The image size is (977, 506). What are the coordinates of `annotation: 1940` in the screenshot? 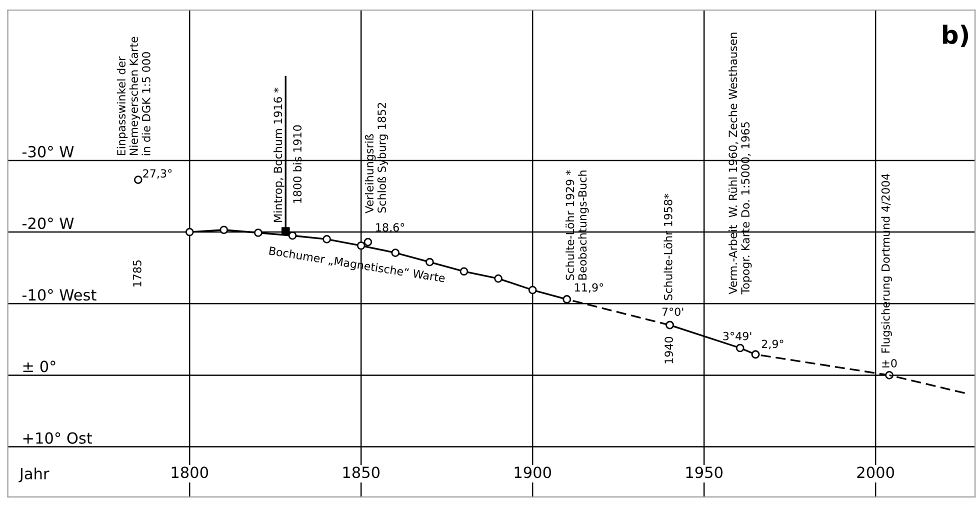 It's located at (669, 350).